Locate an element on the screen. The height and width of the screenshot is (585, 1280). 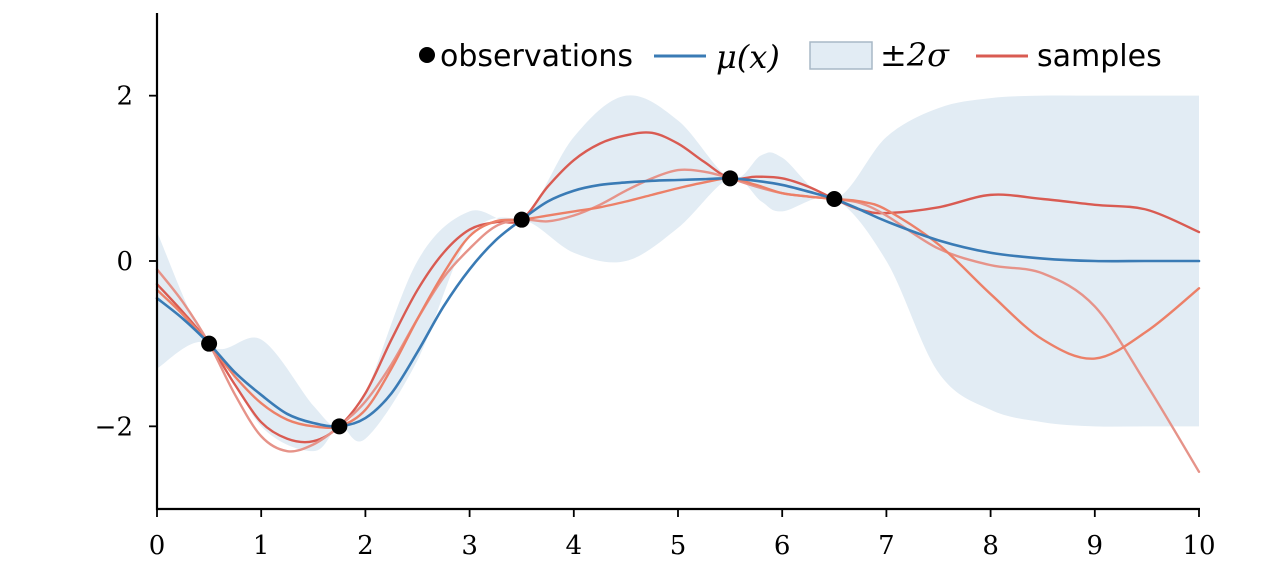
x-tick-label: 0 is located at coordinates (157, 546).